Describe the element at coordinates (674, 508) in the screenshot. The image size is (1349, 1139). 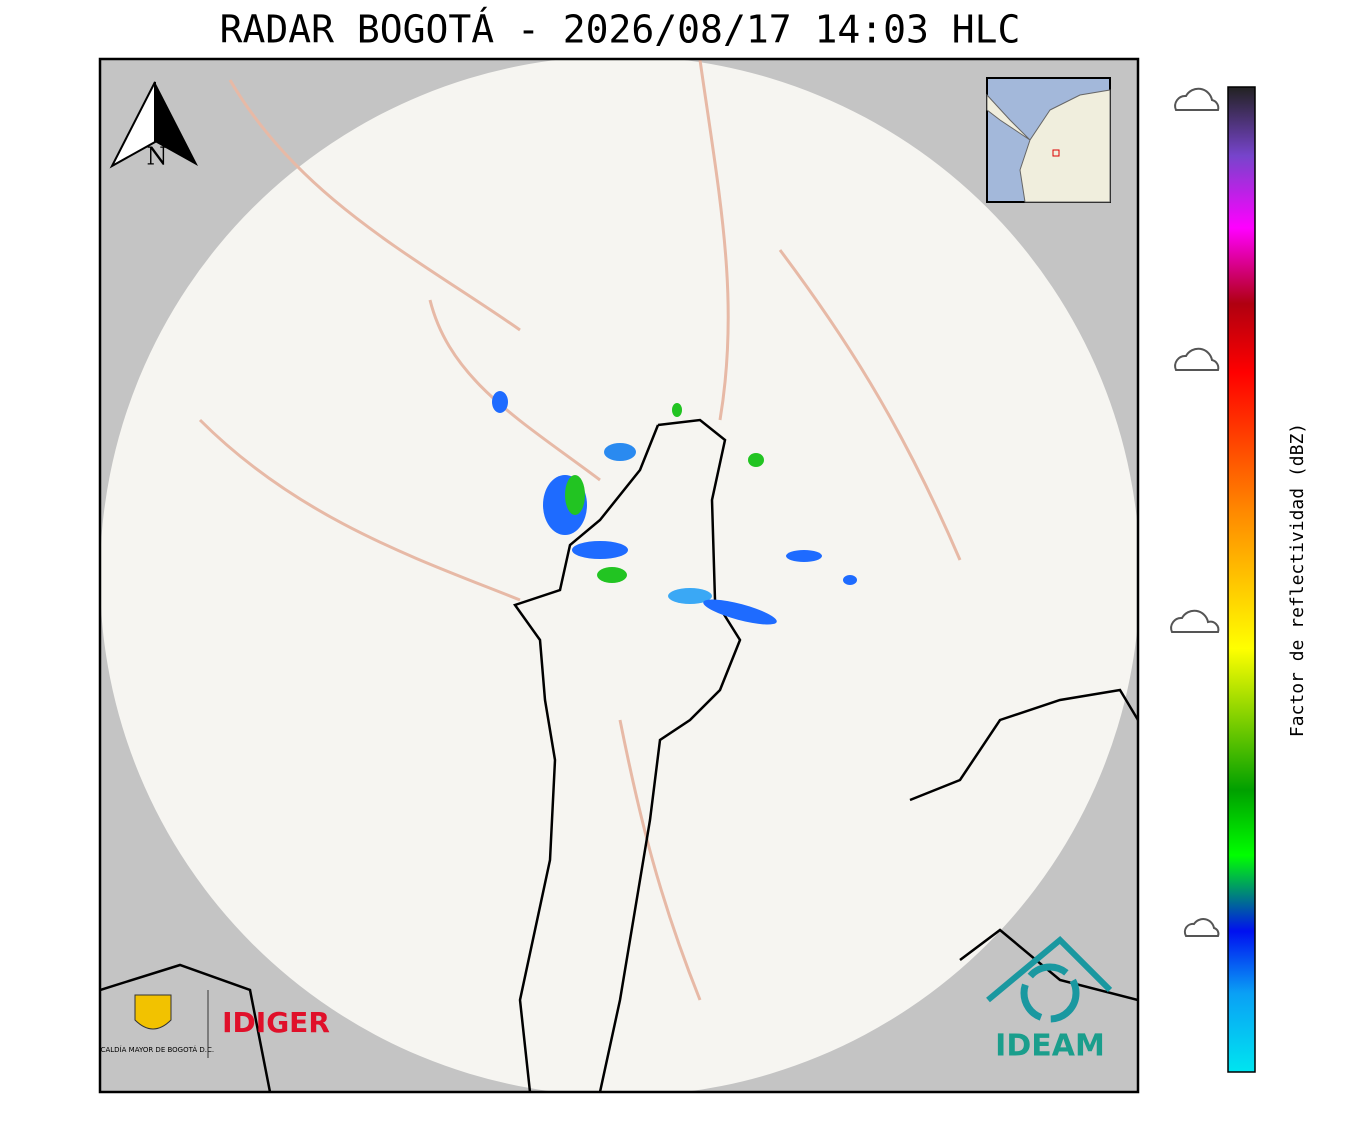
I see `radar-echoes` at that location.